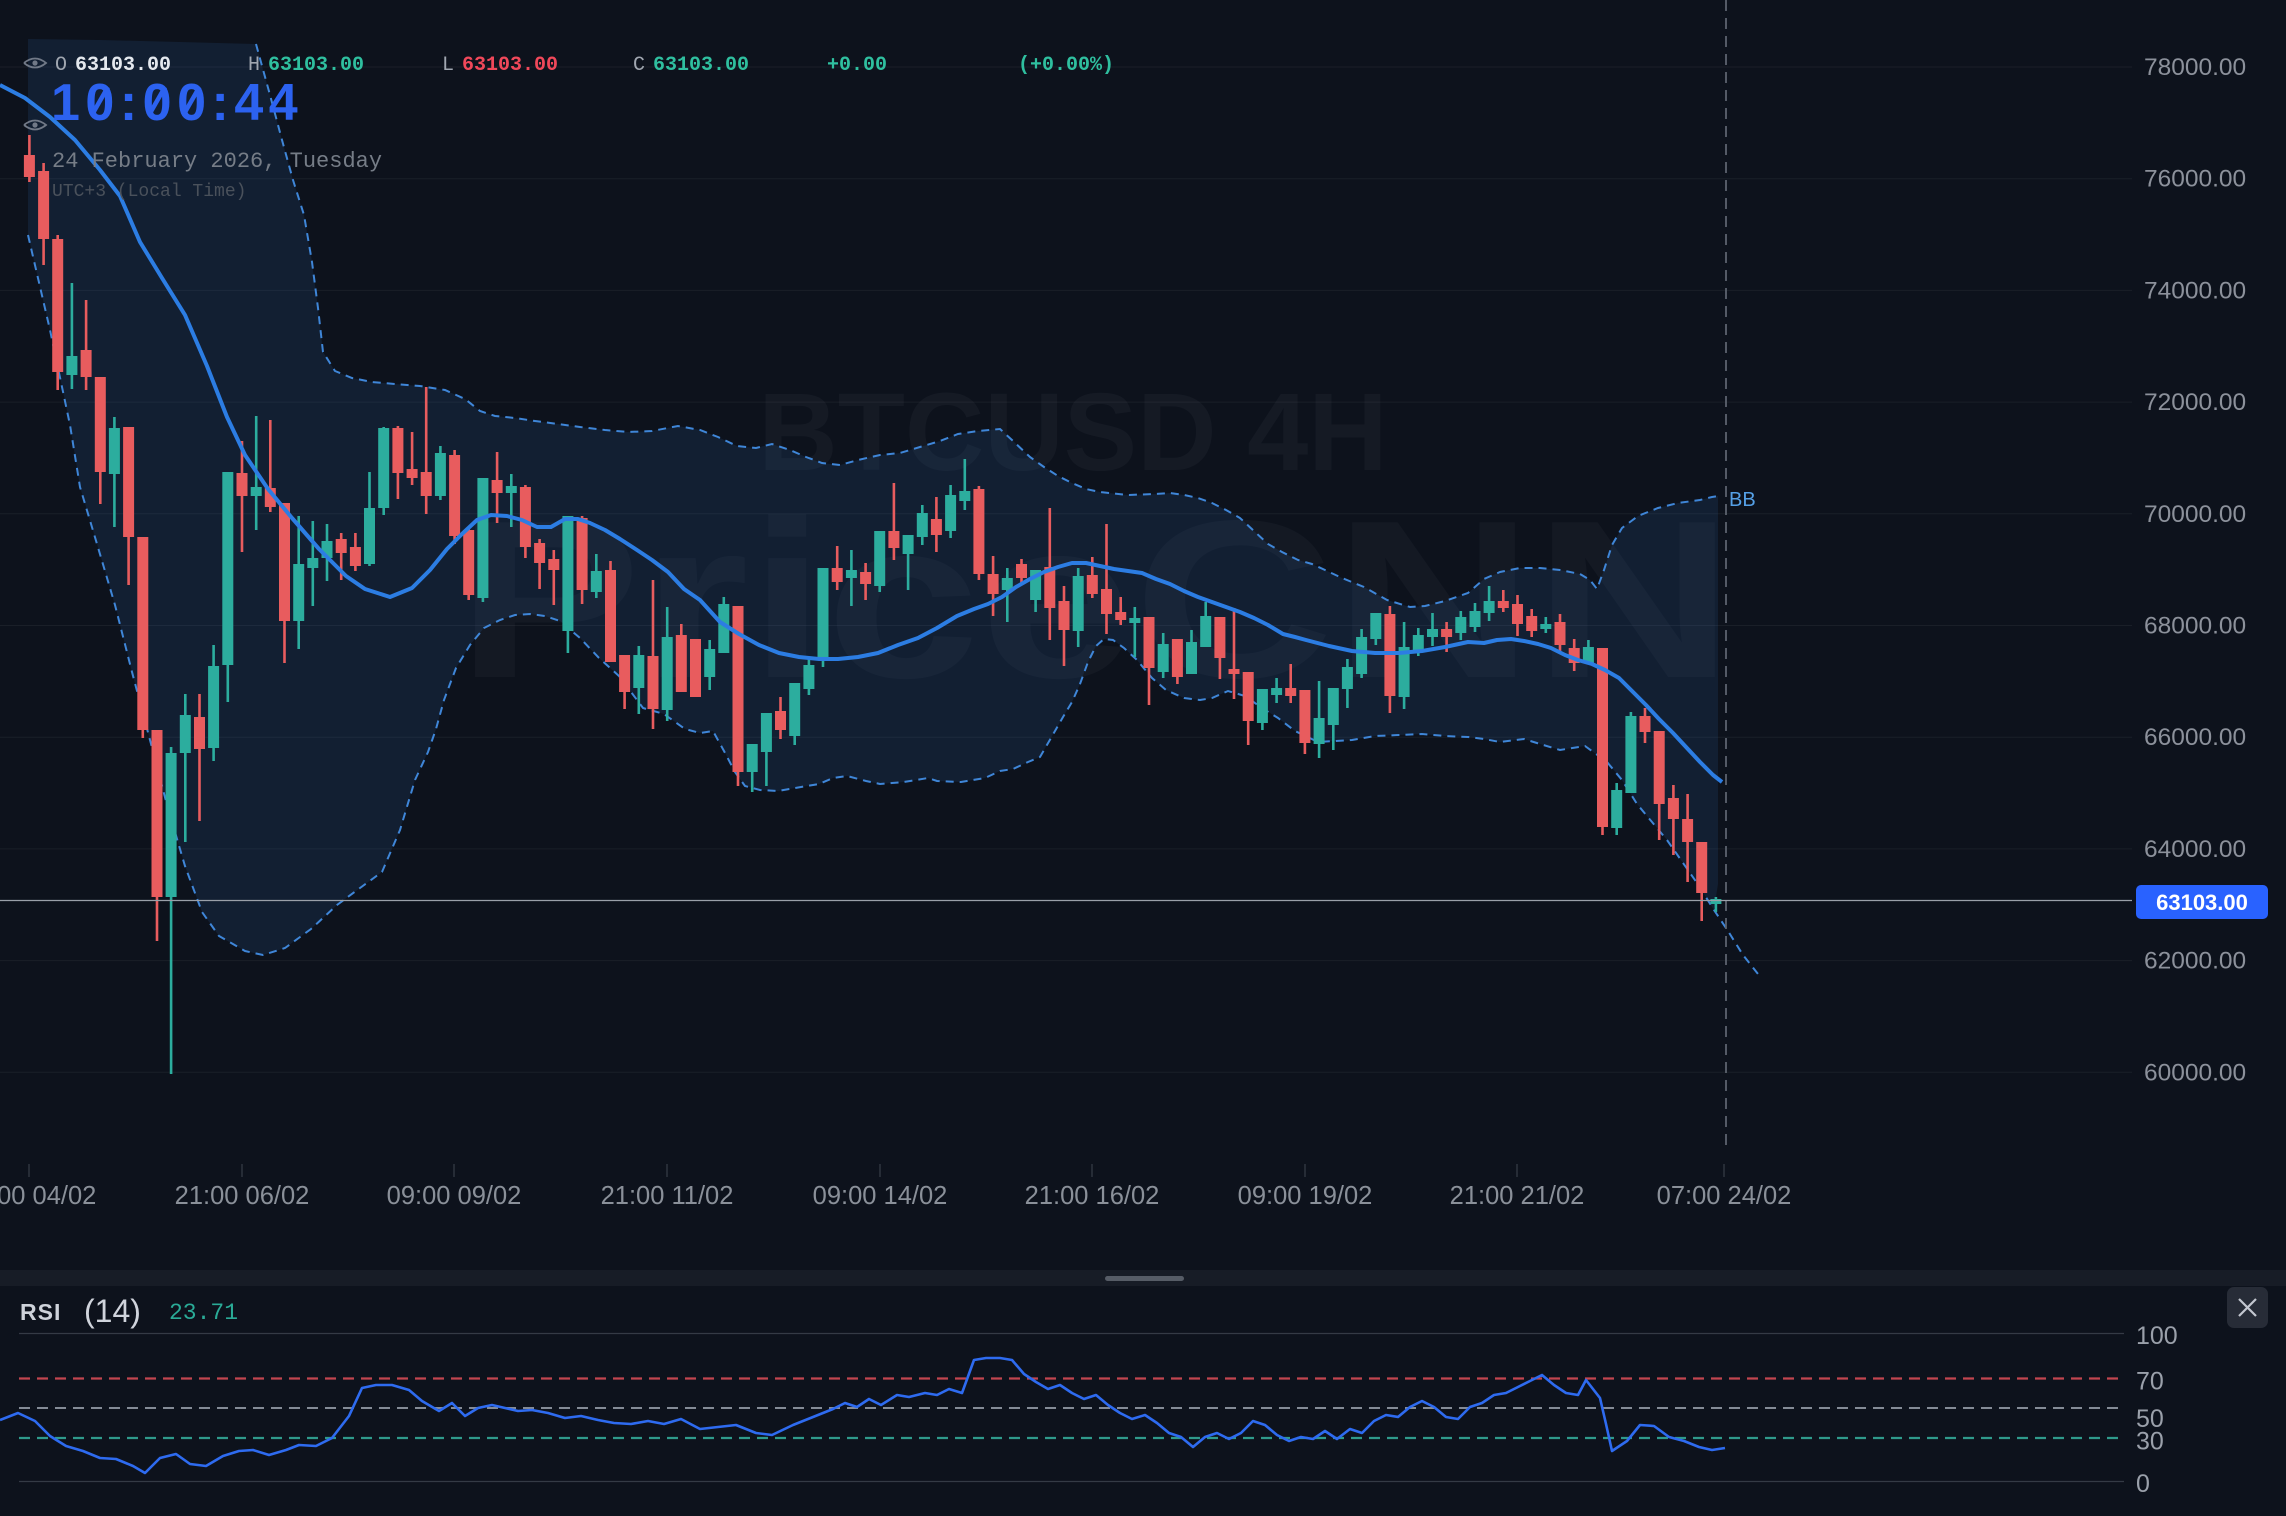  Describe the element at coordinates (2195, 1072) in the screenshot. I see `svg-text: 60000.00` at that location.